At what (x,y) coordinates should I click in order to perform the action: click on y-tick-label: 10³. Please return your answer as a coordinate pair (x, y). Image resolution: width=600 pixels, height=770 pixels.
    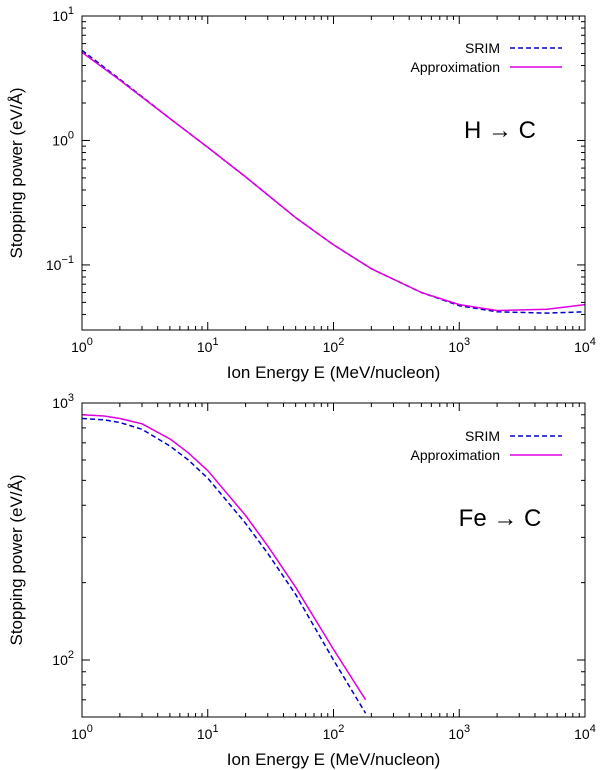
    Looking at the image, I should click on (63, 401).